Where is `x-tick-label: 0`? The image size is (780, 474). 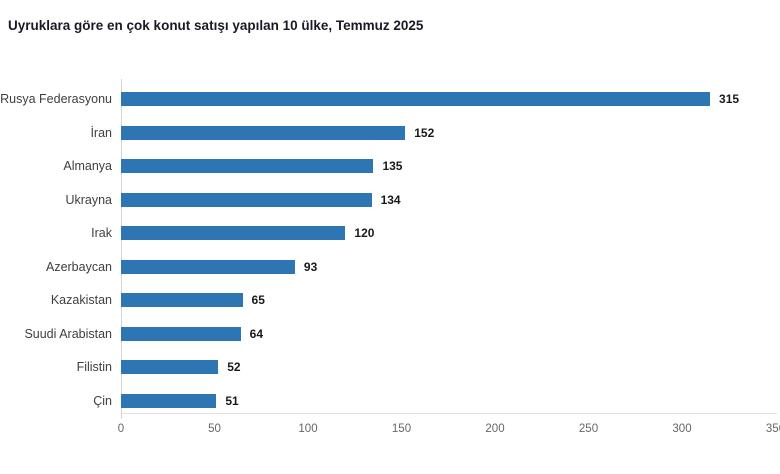
x-tick-label: 0 is located at coordinates (121, 429).